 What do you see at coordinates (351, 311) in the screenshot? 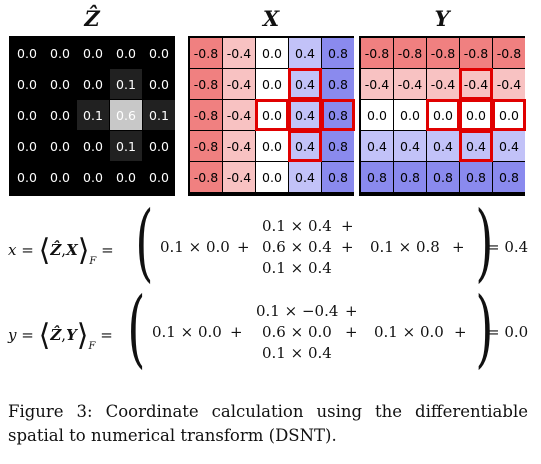
I see `eq-y-mid-top-plus: +` at bounding box center [351, 311].